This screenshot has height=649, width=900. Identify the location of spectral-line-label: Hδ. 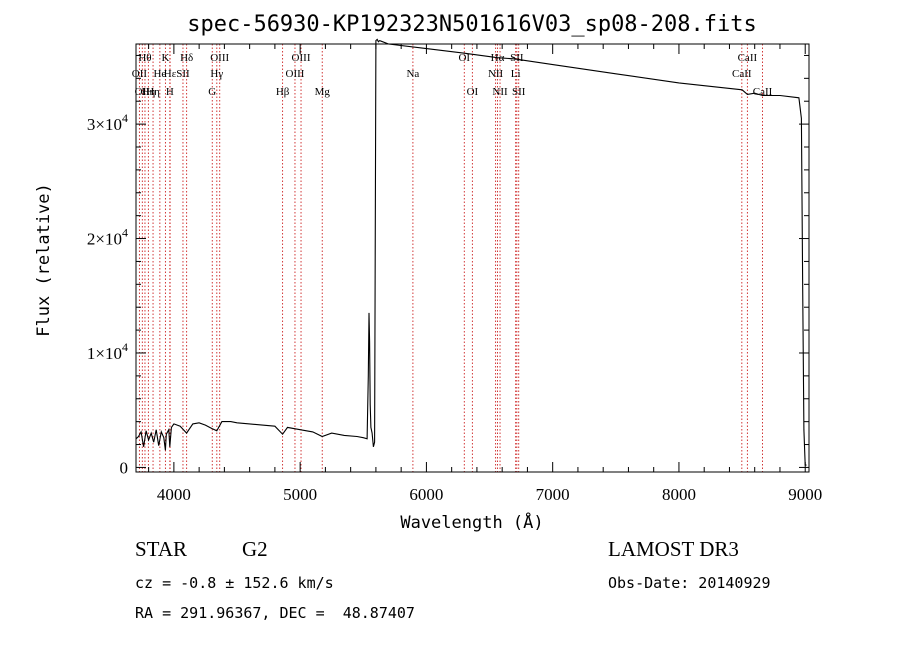
(186, 58).